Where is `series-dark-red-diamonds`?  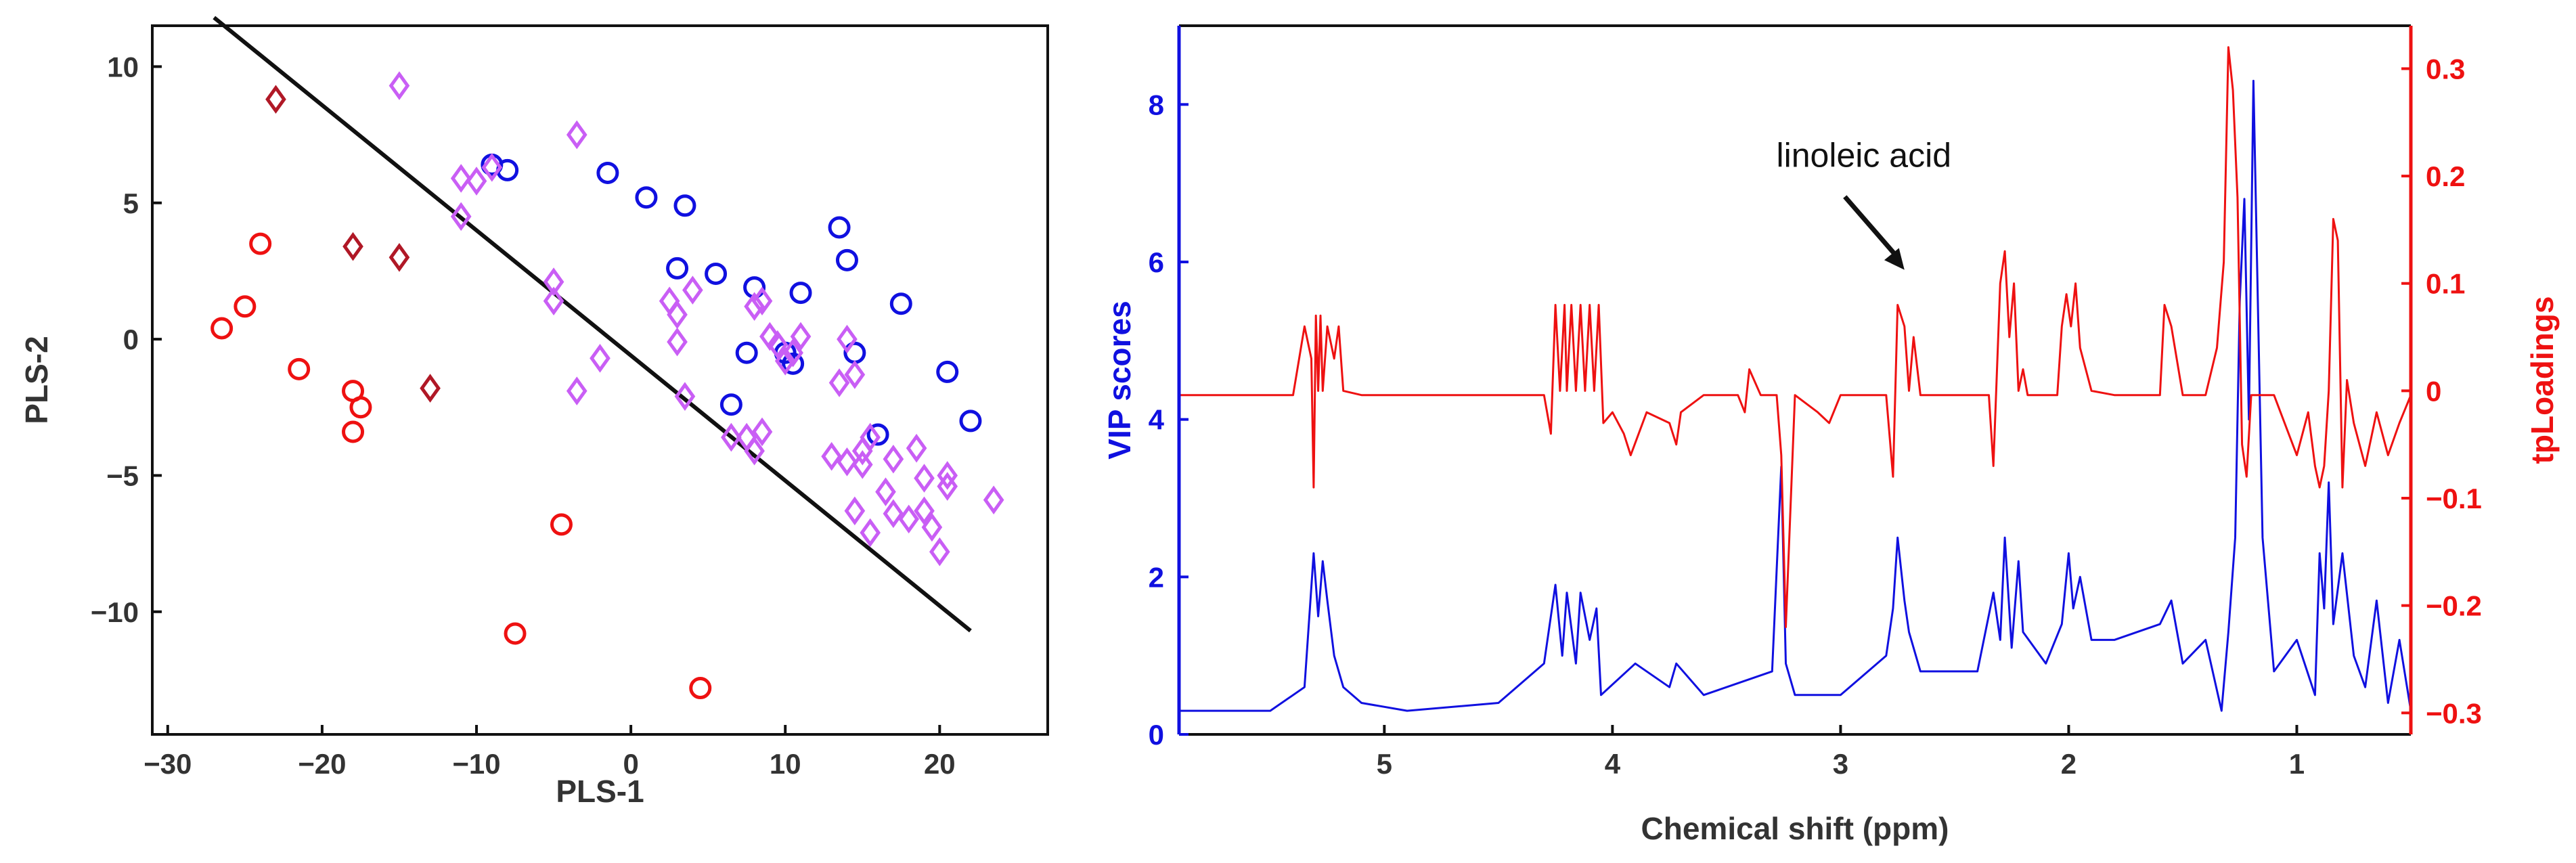
series-dark-red-diamonds is located at coordinates (353, 244).